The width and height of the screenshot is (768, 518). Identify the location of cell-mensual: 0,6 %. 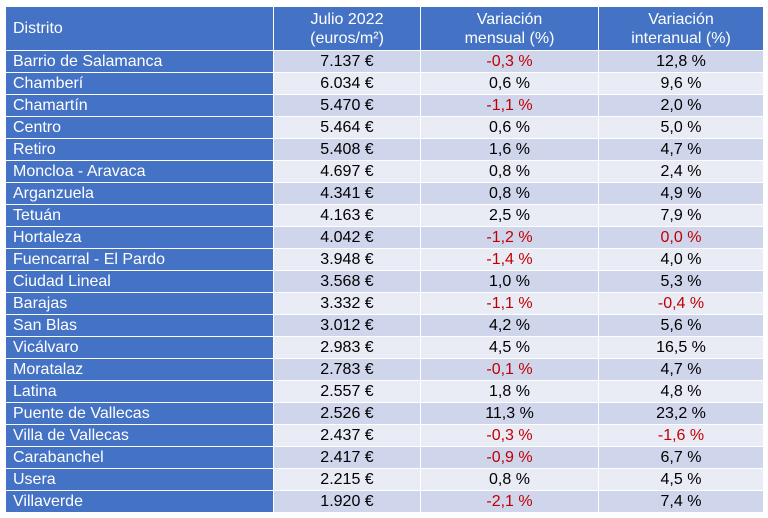
(509, 83).